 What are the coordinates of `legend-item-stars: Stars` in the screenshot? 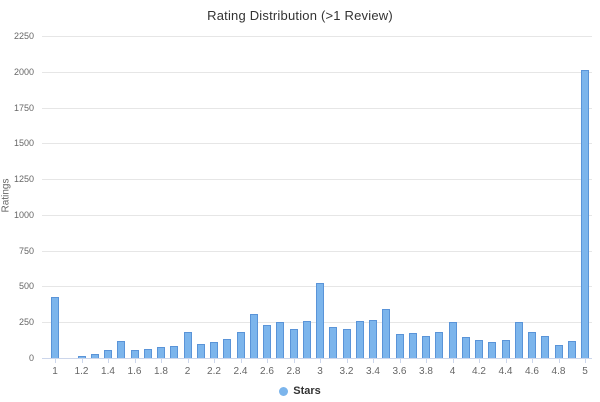 It's located at (300, 391).